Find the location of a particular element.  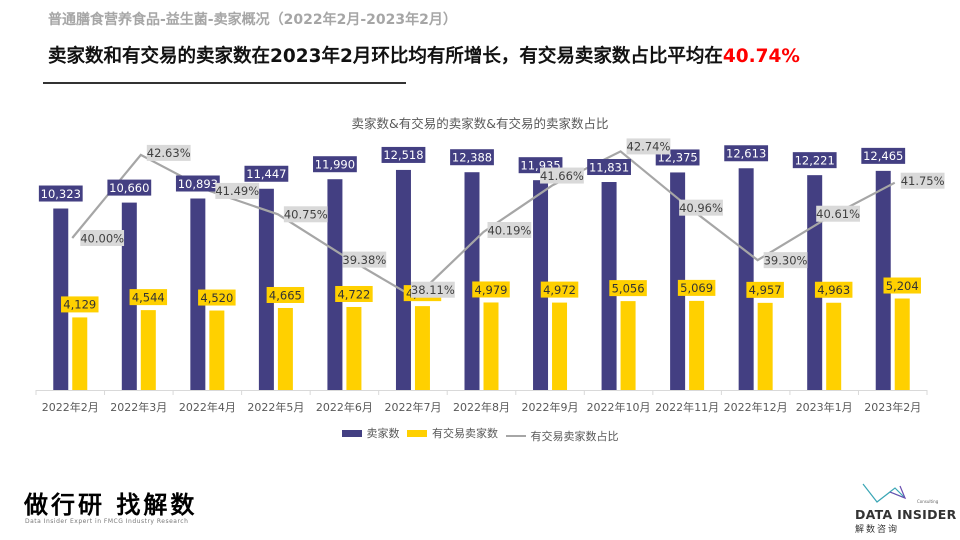

label-ratio: 42.63% is located at coordinates (169, 153).